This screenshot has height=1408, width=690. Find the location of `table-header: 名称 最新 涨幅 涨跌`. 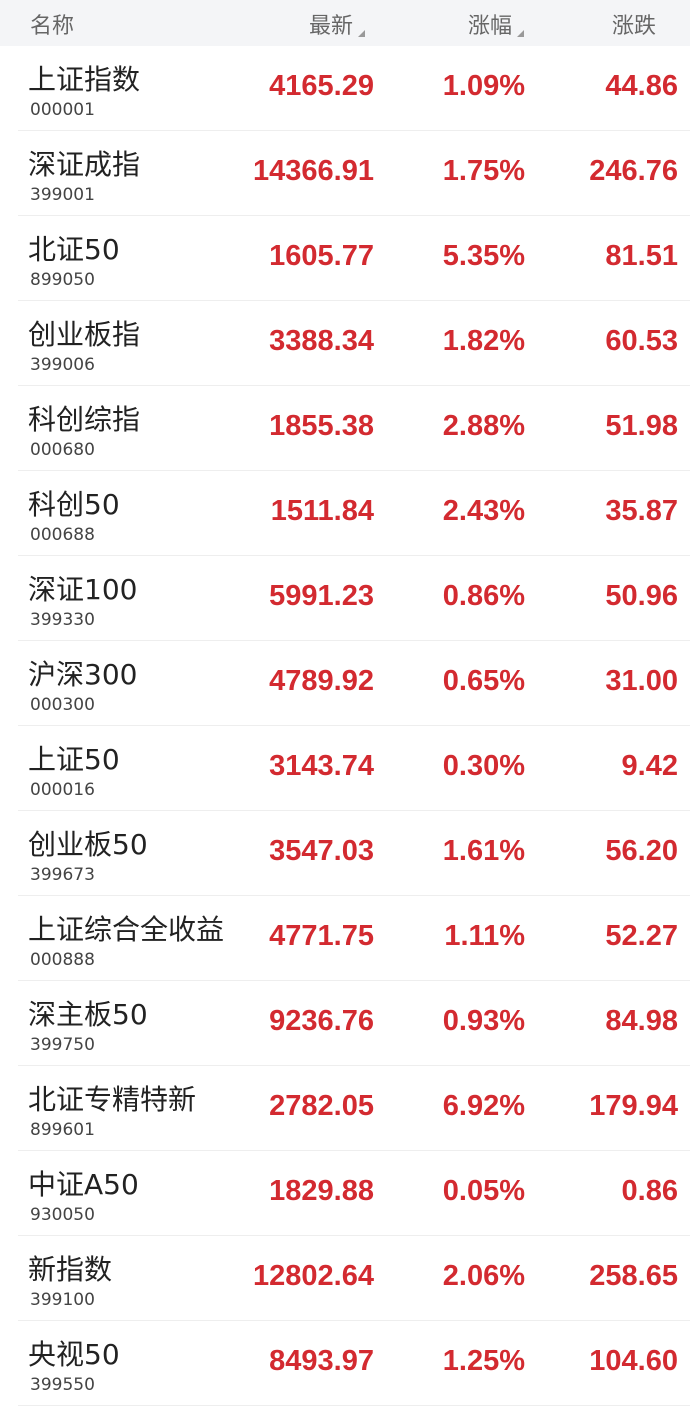

table-header: 名称 最新 涨幅 涨跌 is located at coordinates (345, 23).